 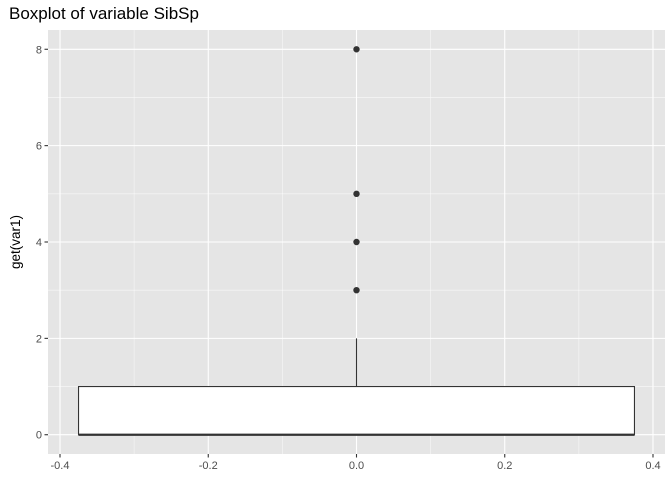 What do you see at coordinates (652, 466) in the screenshot?
I see `x-tick-label: 0.4` at bounding box center [652, 466].